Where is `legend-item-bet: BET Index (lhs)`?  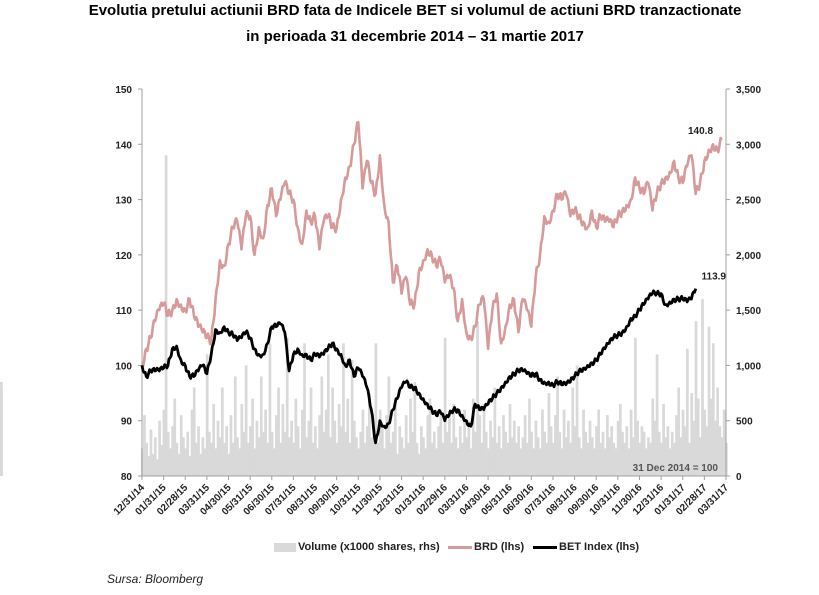
legend-item-bet: BET Index (lhs) is located at coordinates (586, 547).